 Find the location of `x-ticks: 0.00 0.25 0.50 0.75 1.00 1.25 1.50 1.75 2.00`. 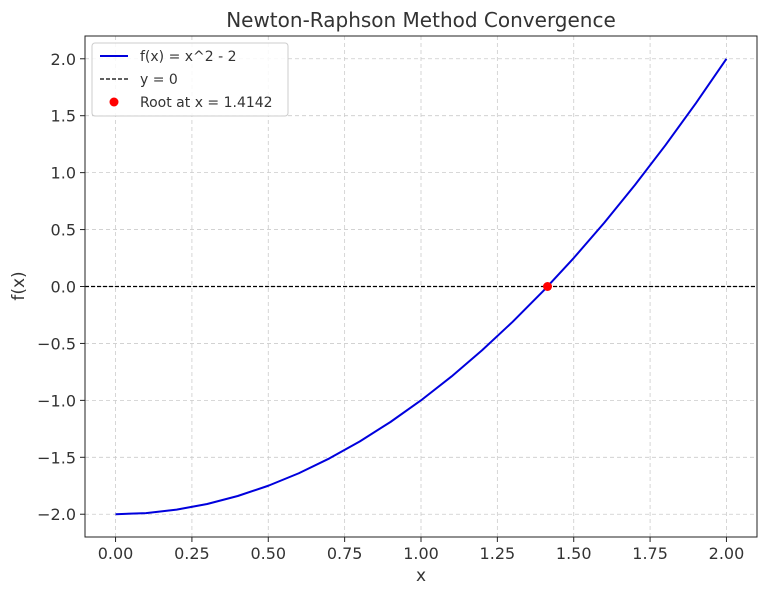

x-ticks: 0.00 0.25 0.50 0.75 1.00 1.25 1.50 1.75 2.00 is located at coordinates (421, 550).